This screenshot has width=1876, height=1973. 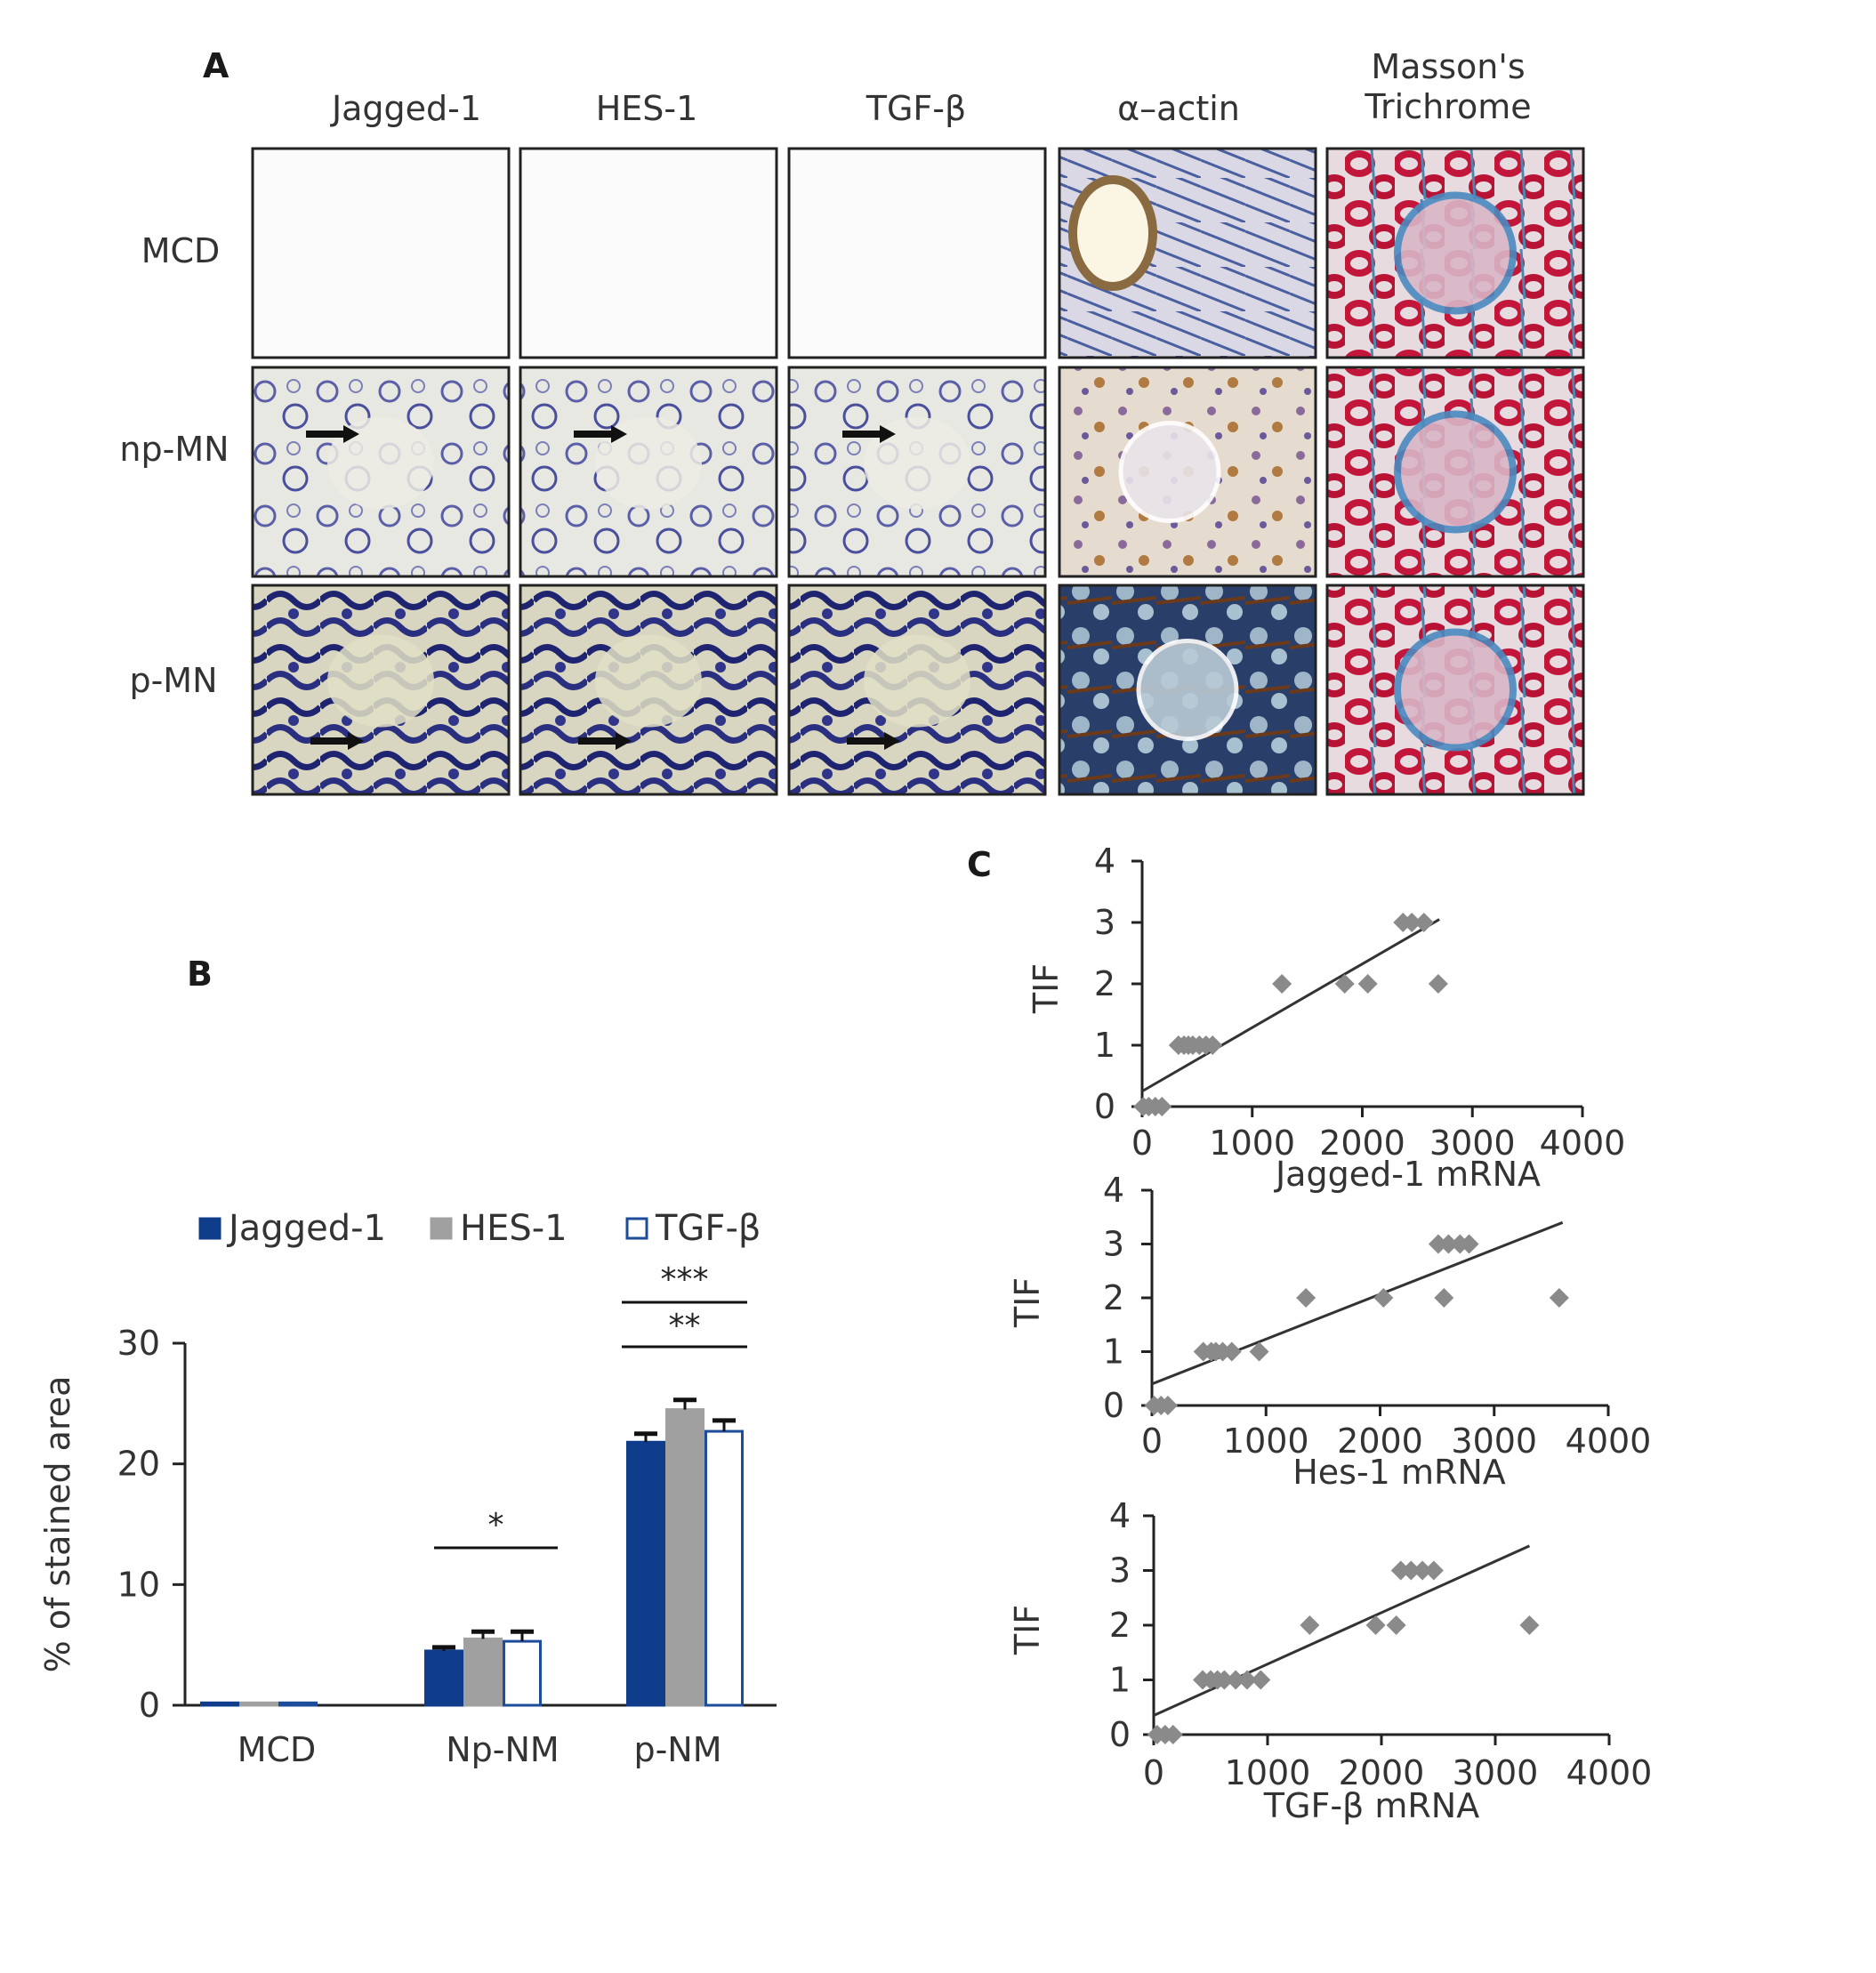 I want to click on significance-label: ***, so click(x=685, y=1279).